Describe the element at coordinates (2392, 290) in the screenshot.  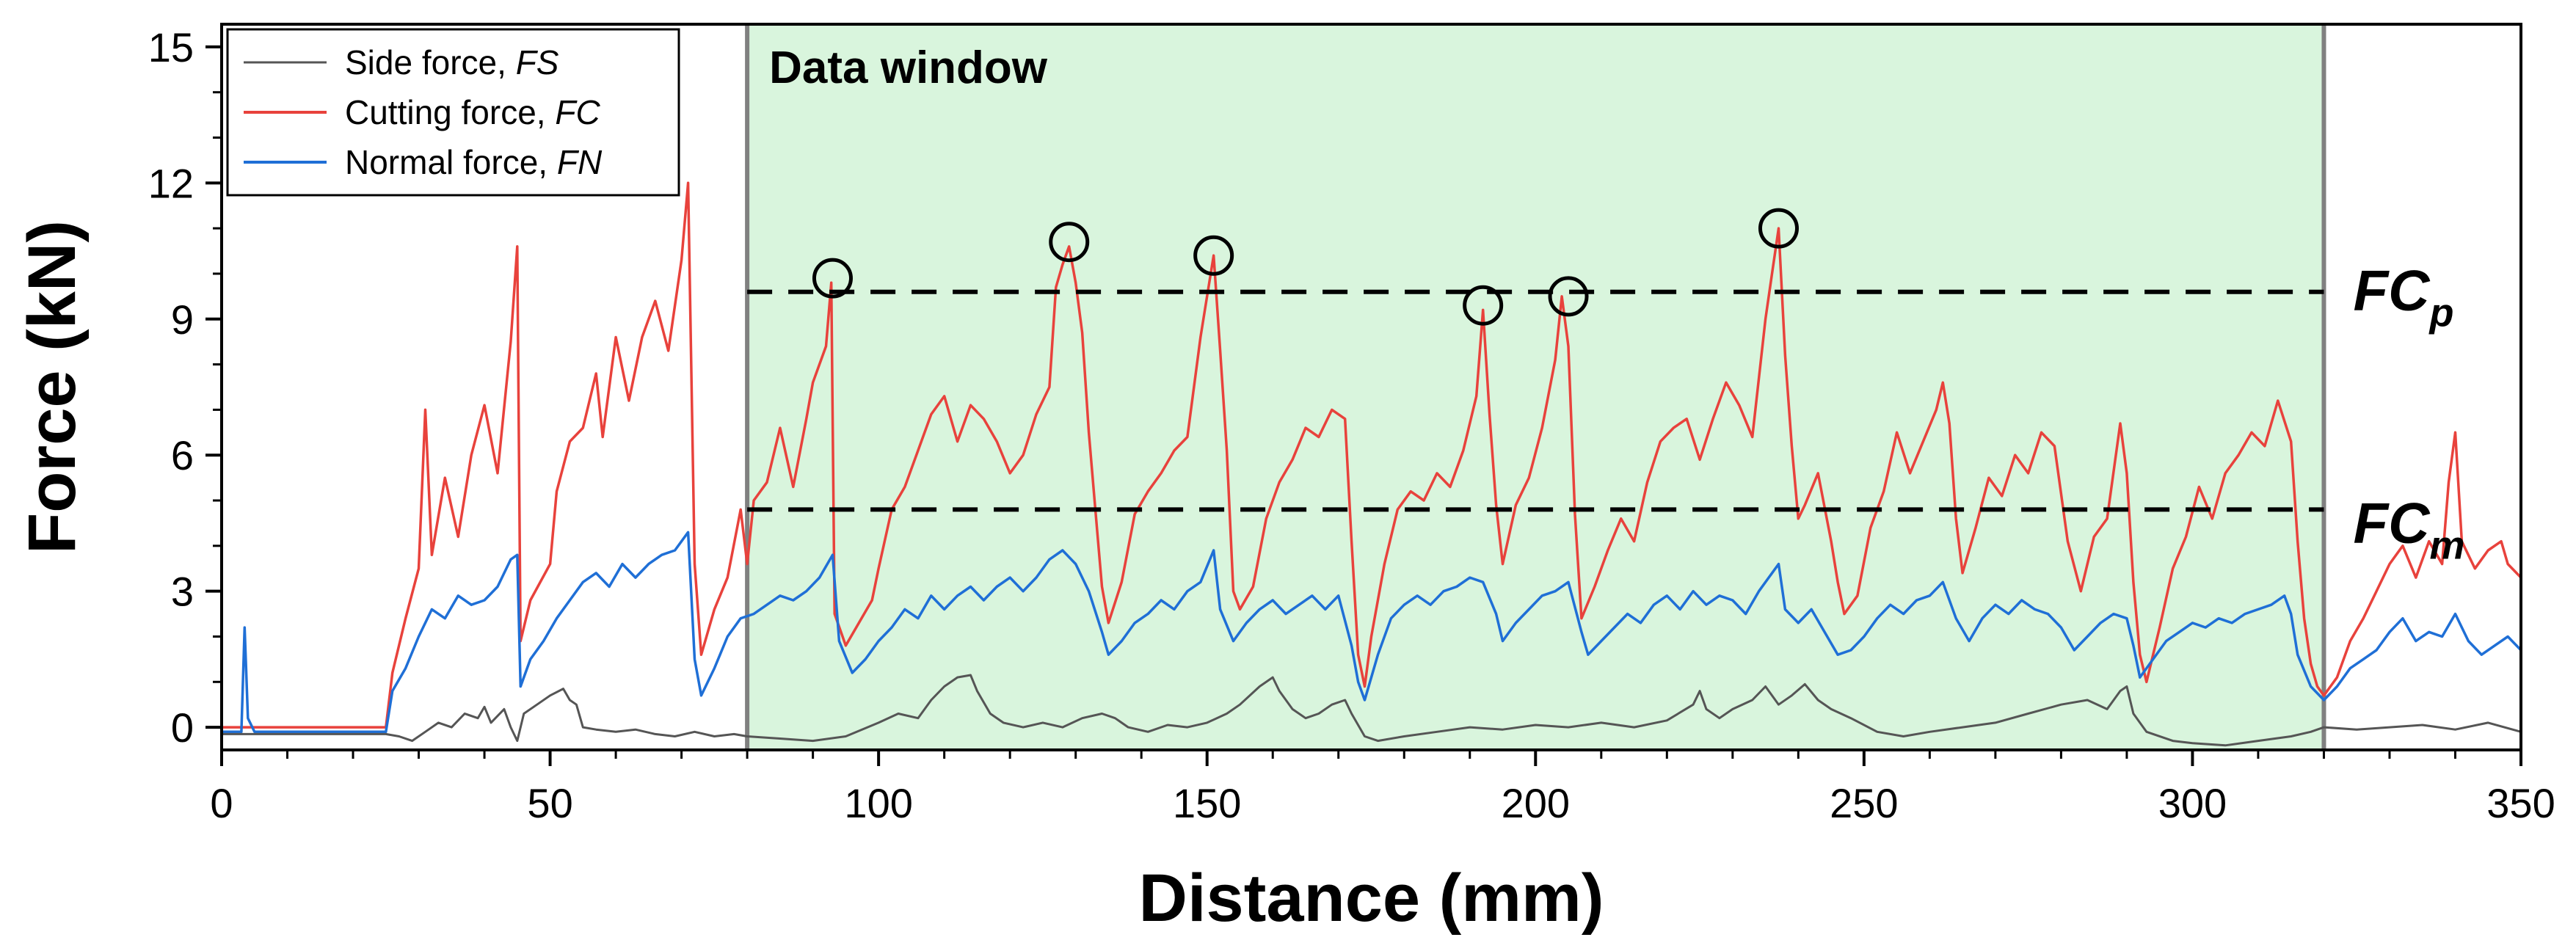
I see `fcp-label-main: FC` at that location.